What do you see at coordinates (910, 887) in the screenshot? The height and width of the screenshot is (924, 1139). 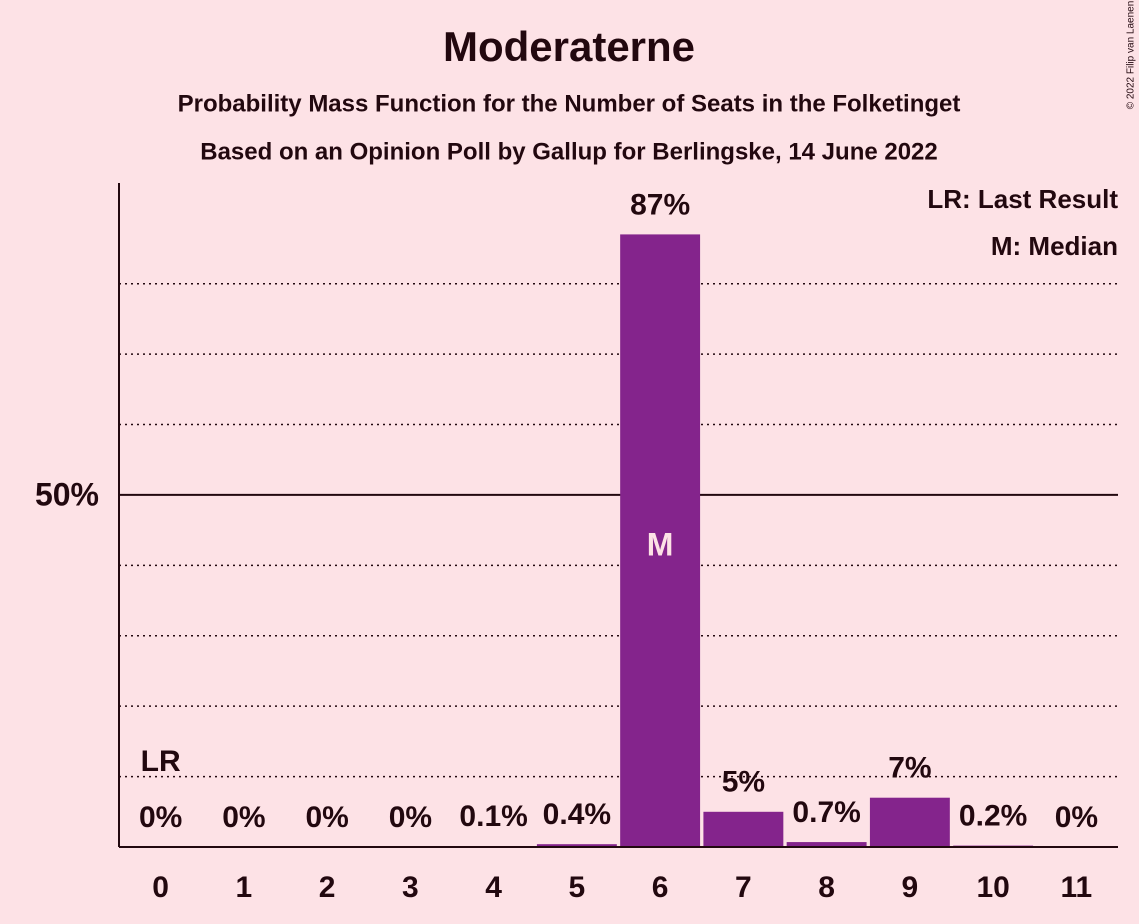 I see `x-tick-label: 9` at bounding box center [910, 887].